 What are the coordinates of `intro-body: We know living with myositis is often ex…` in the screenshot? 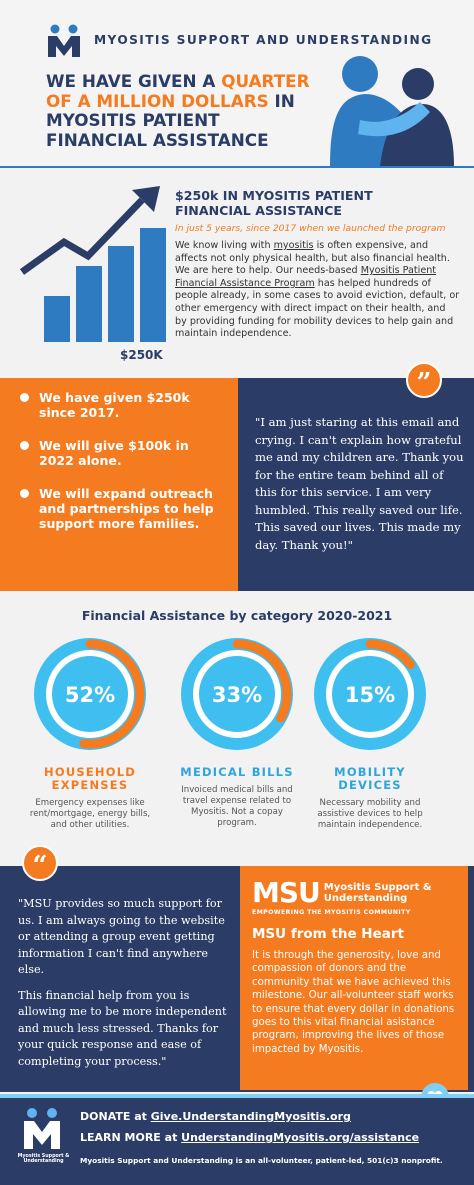 It's located at (317, 290).